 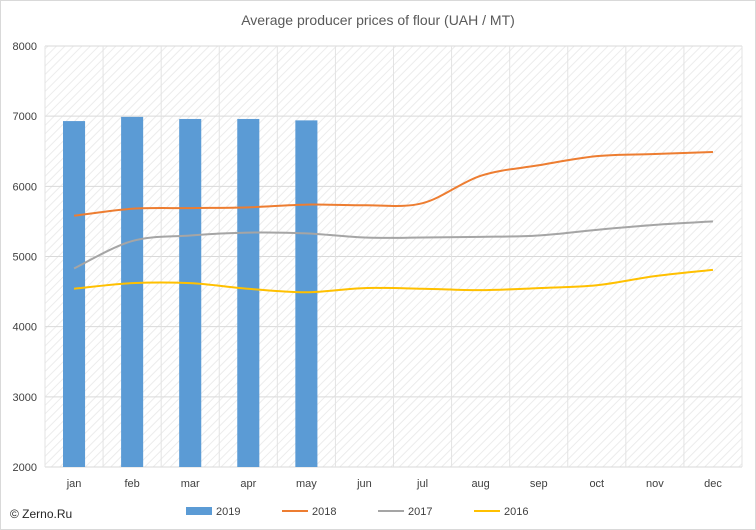 What do you see at coordinates (199, 511) in the screenshot?
I see `legend-swatch-2019` at bounding box center [199, 511].